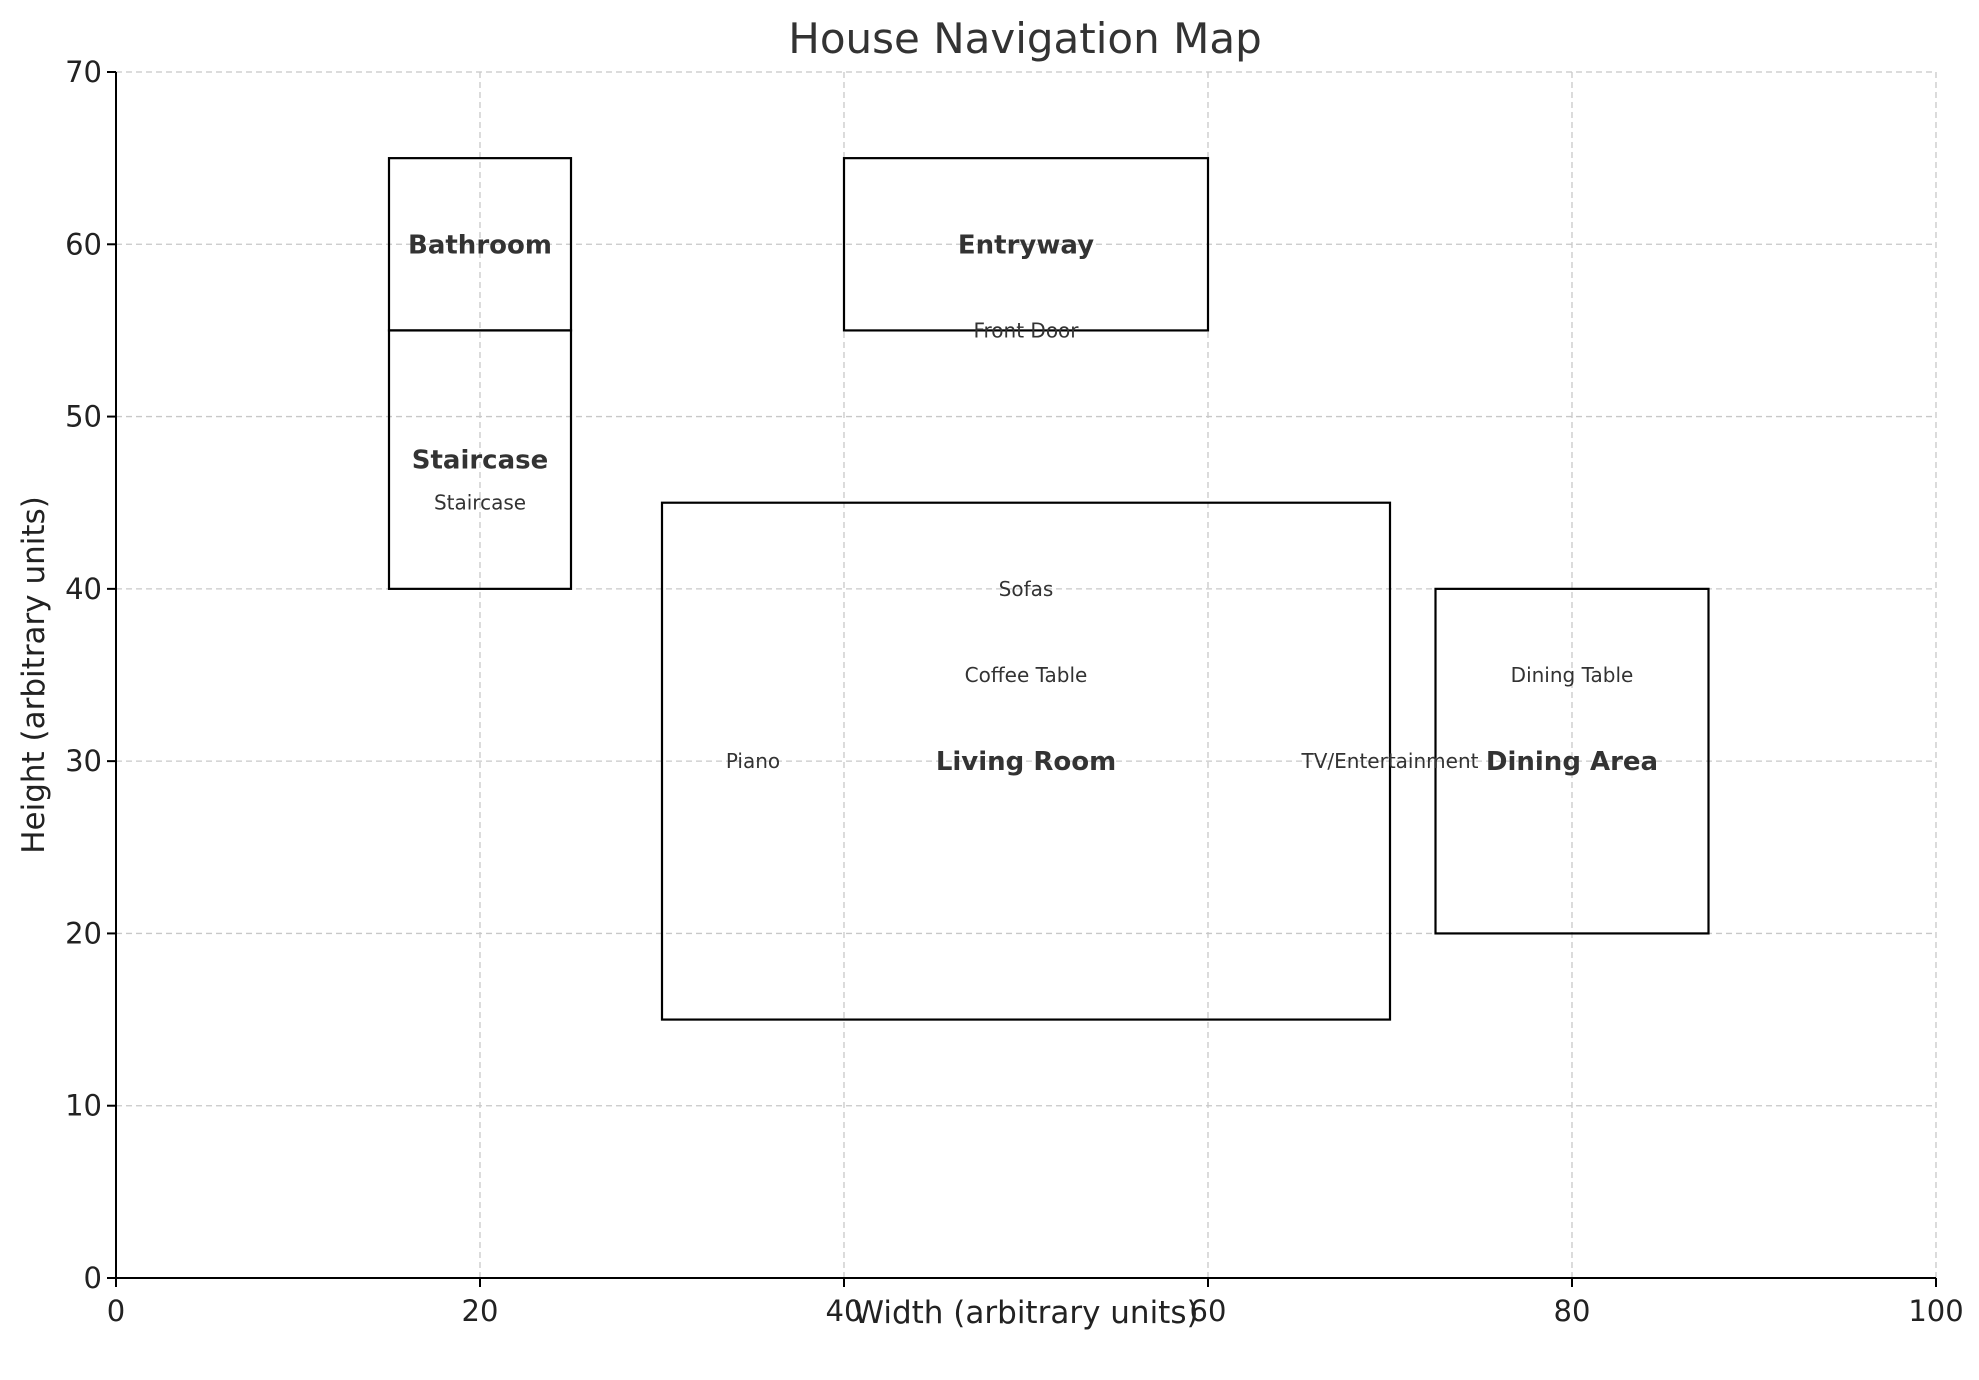 The image size is (1979, 1380). I want to click on x-tick-label: 100, so click(1935, 1311).